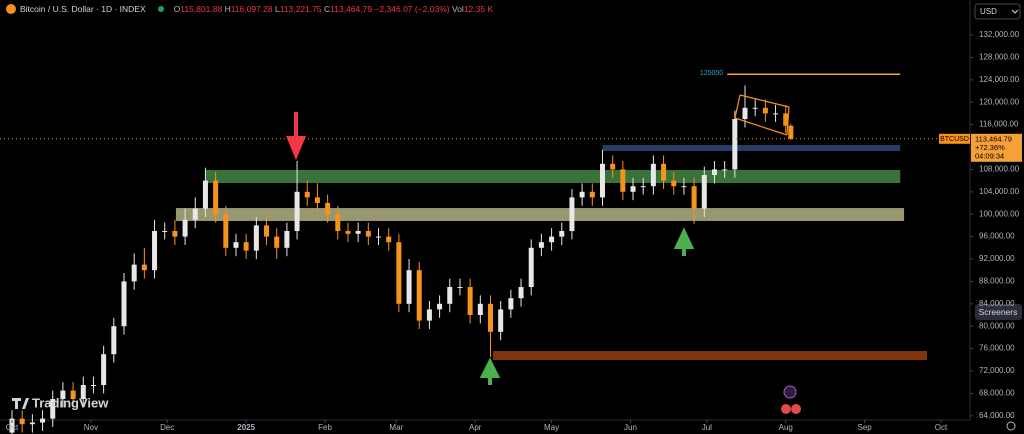 Image resolution: width=1024 pixels, height=434 pixels. Describe the element at coordinates (711, 73) in the screenshot. I see `level-label: 125000` at that location.